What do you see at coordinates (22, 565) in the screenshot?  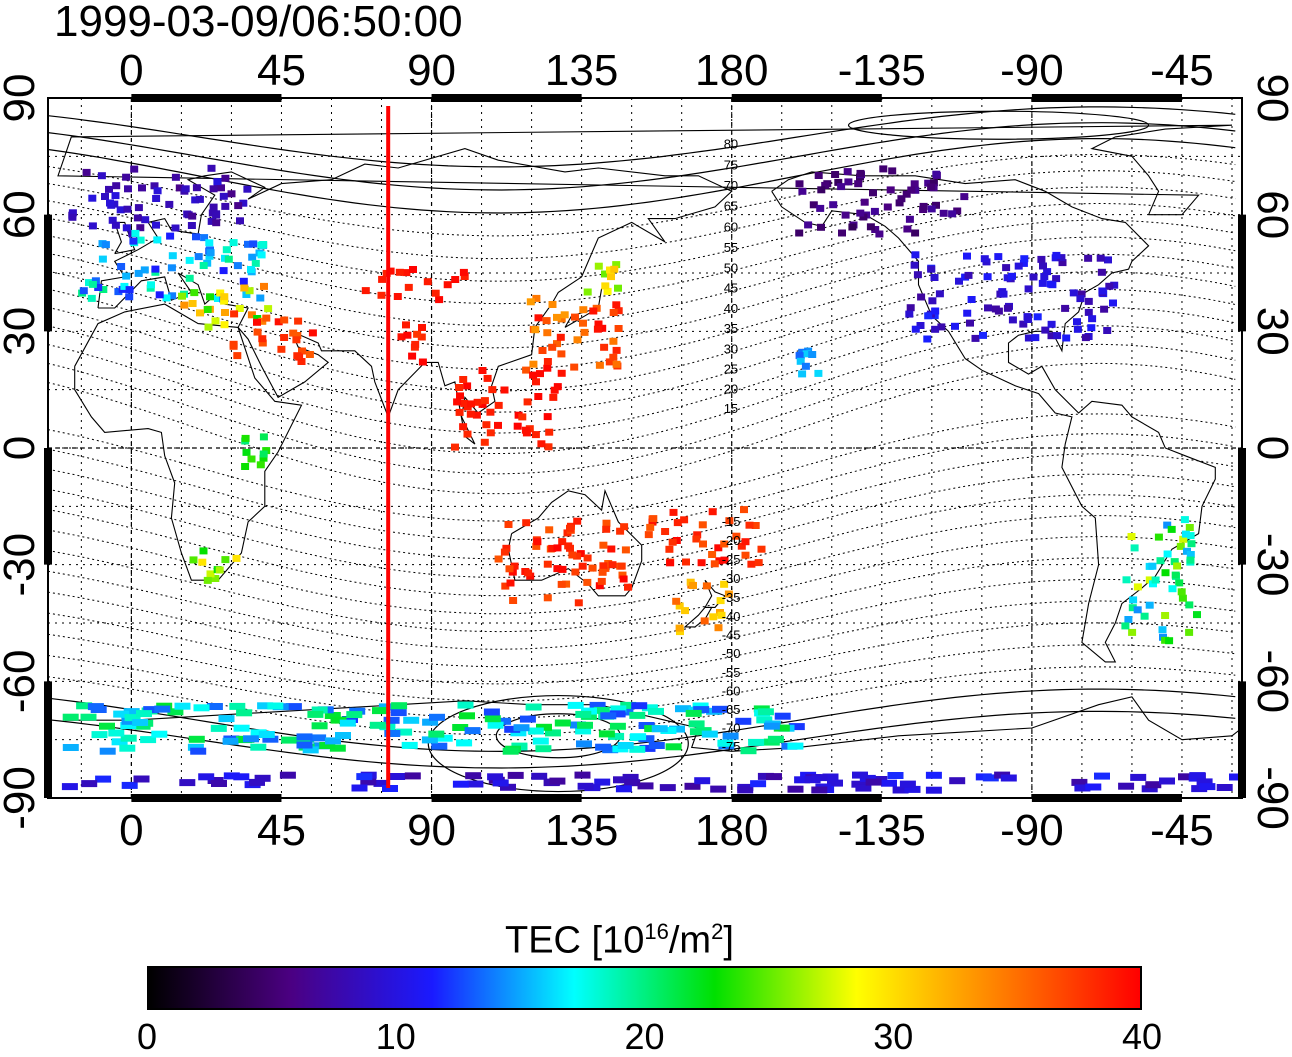 I see `y-tick-label-left: -30` at bounding box center [22, 565].